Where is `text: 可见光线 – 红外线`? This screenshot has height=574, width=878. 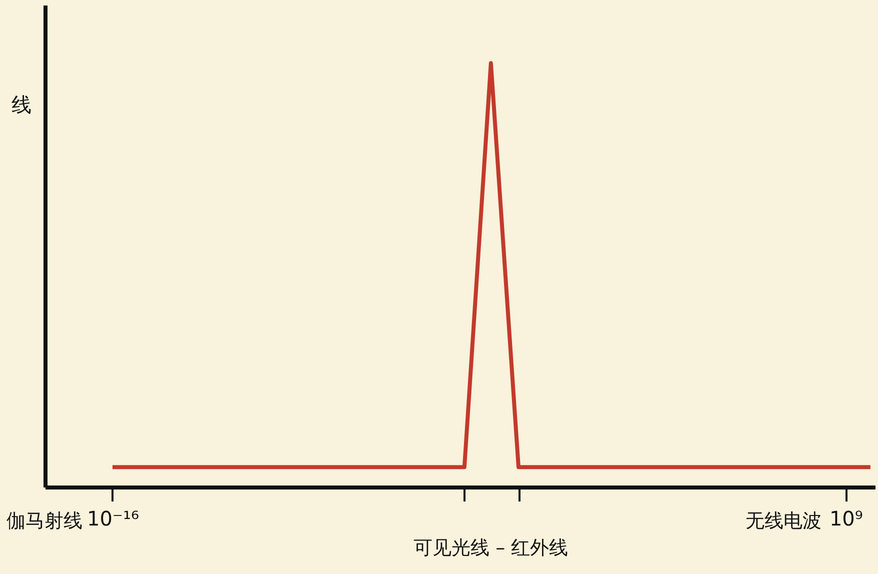 text: 可见光线 – 红外线 is located at coordinates (491, 548).